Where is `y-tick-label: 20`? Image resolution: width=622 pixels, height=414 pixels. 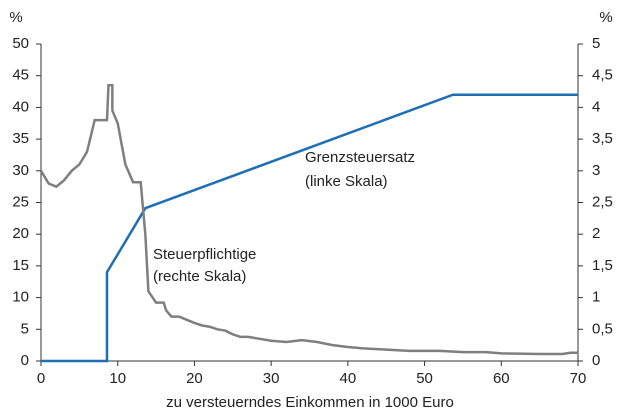 y-tick-label: 20 is located at coordinates (20, 233).